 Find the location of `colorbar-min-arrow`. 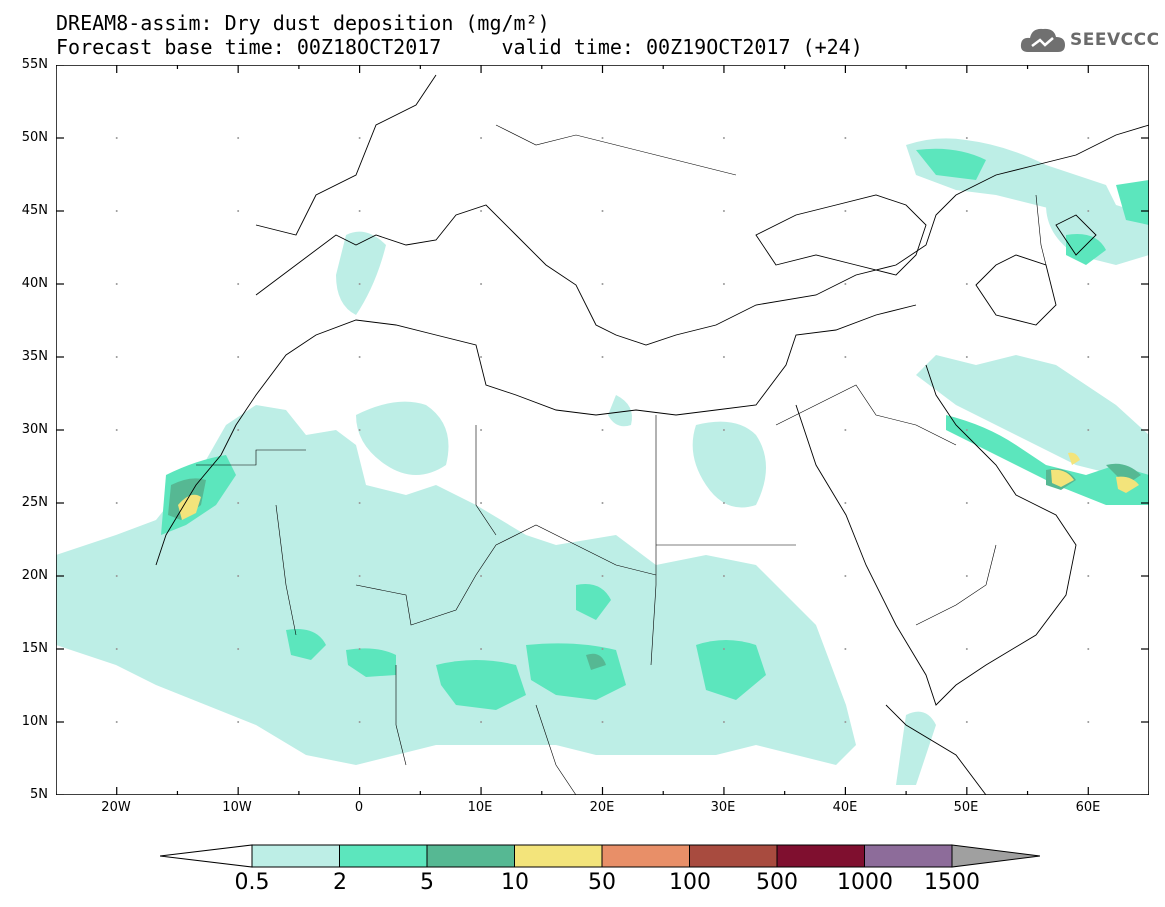

colorbar-min-arrow is located at coordinates (206, 856).